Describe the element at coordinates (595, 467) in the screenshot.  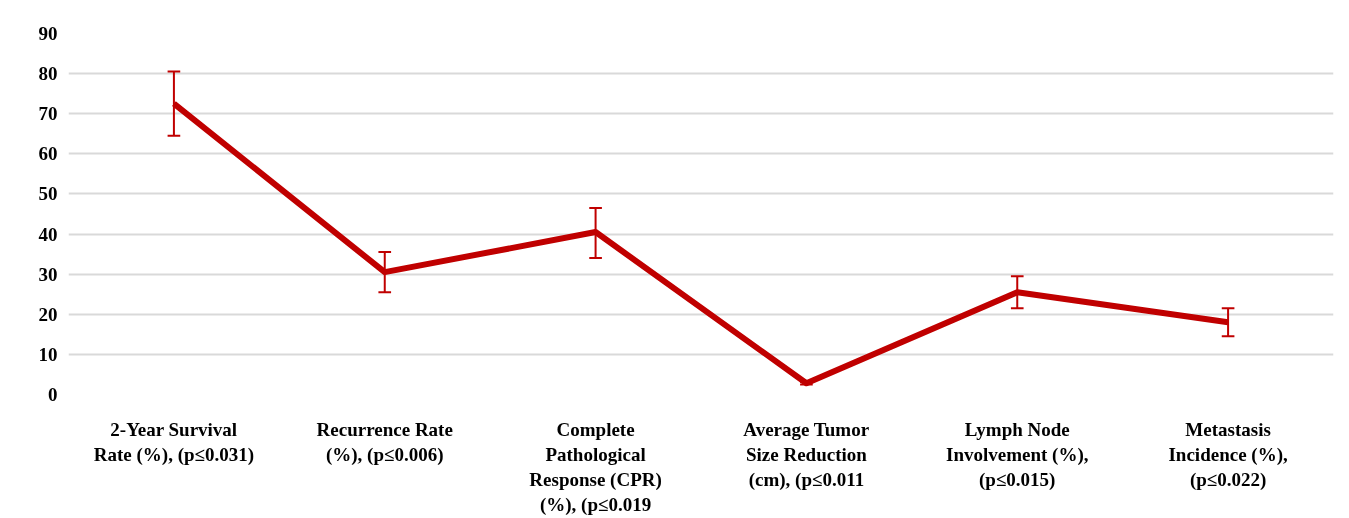
I see `x-tick-label: Complete Pathological Response (CPR) (%), (p≤0.019` at that location.